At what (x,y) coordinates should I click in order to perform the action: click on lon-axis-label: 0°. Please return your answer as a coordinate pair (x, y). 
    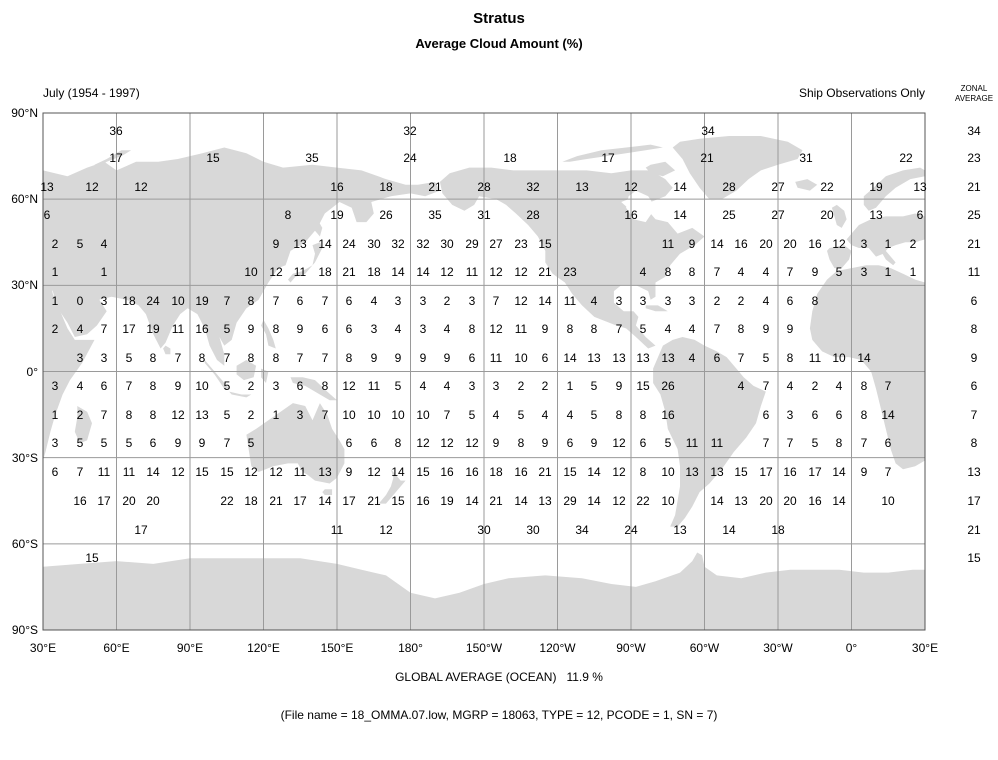
    Looking at the image, I should click on (851, 648).